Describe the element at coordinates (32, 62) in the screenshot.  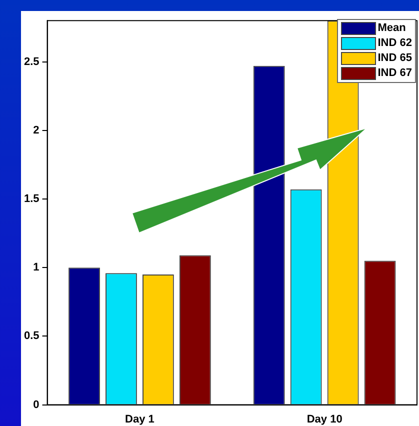
I see `y-tick-label: 2.5` at that location.